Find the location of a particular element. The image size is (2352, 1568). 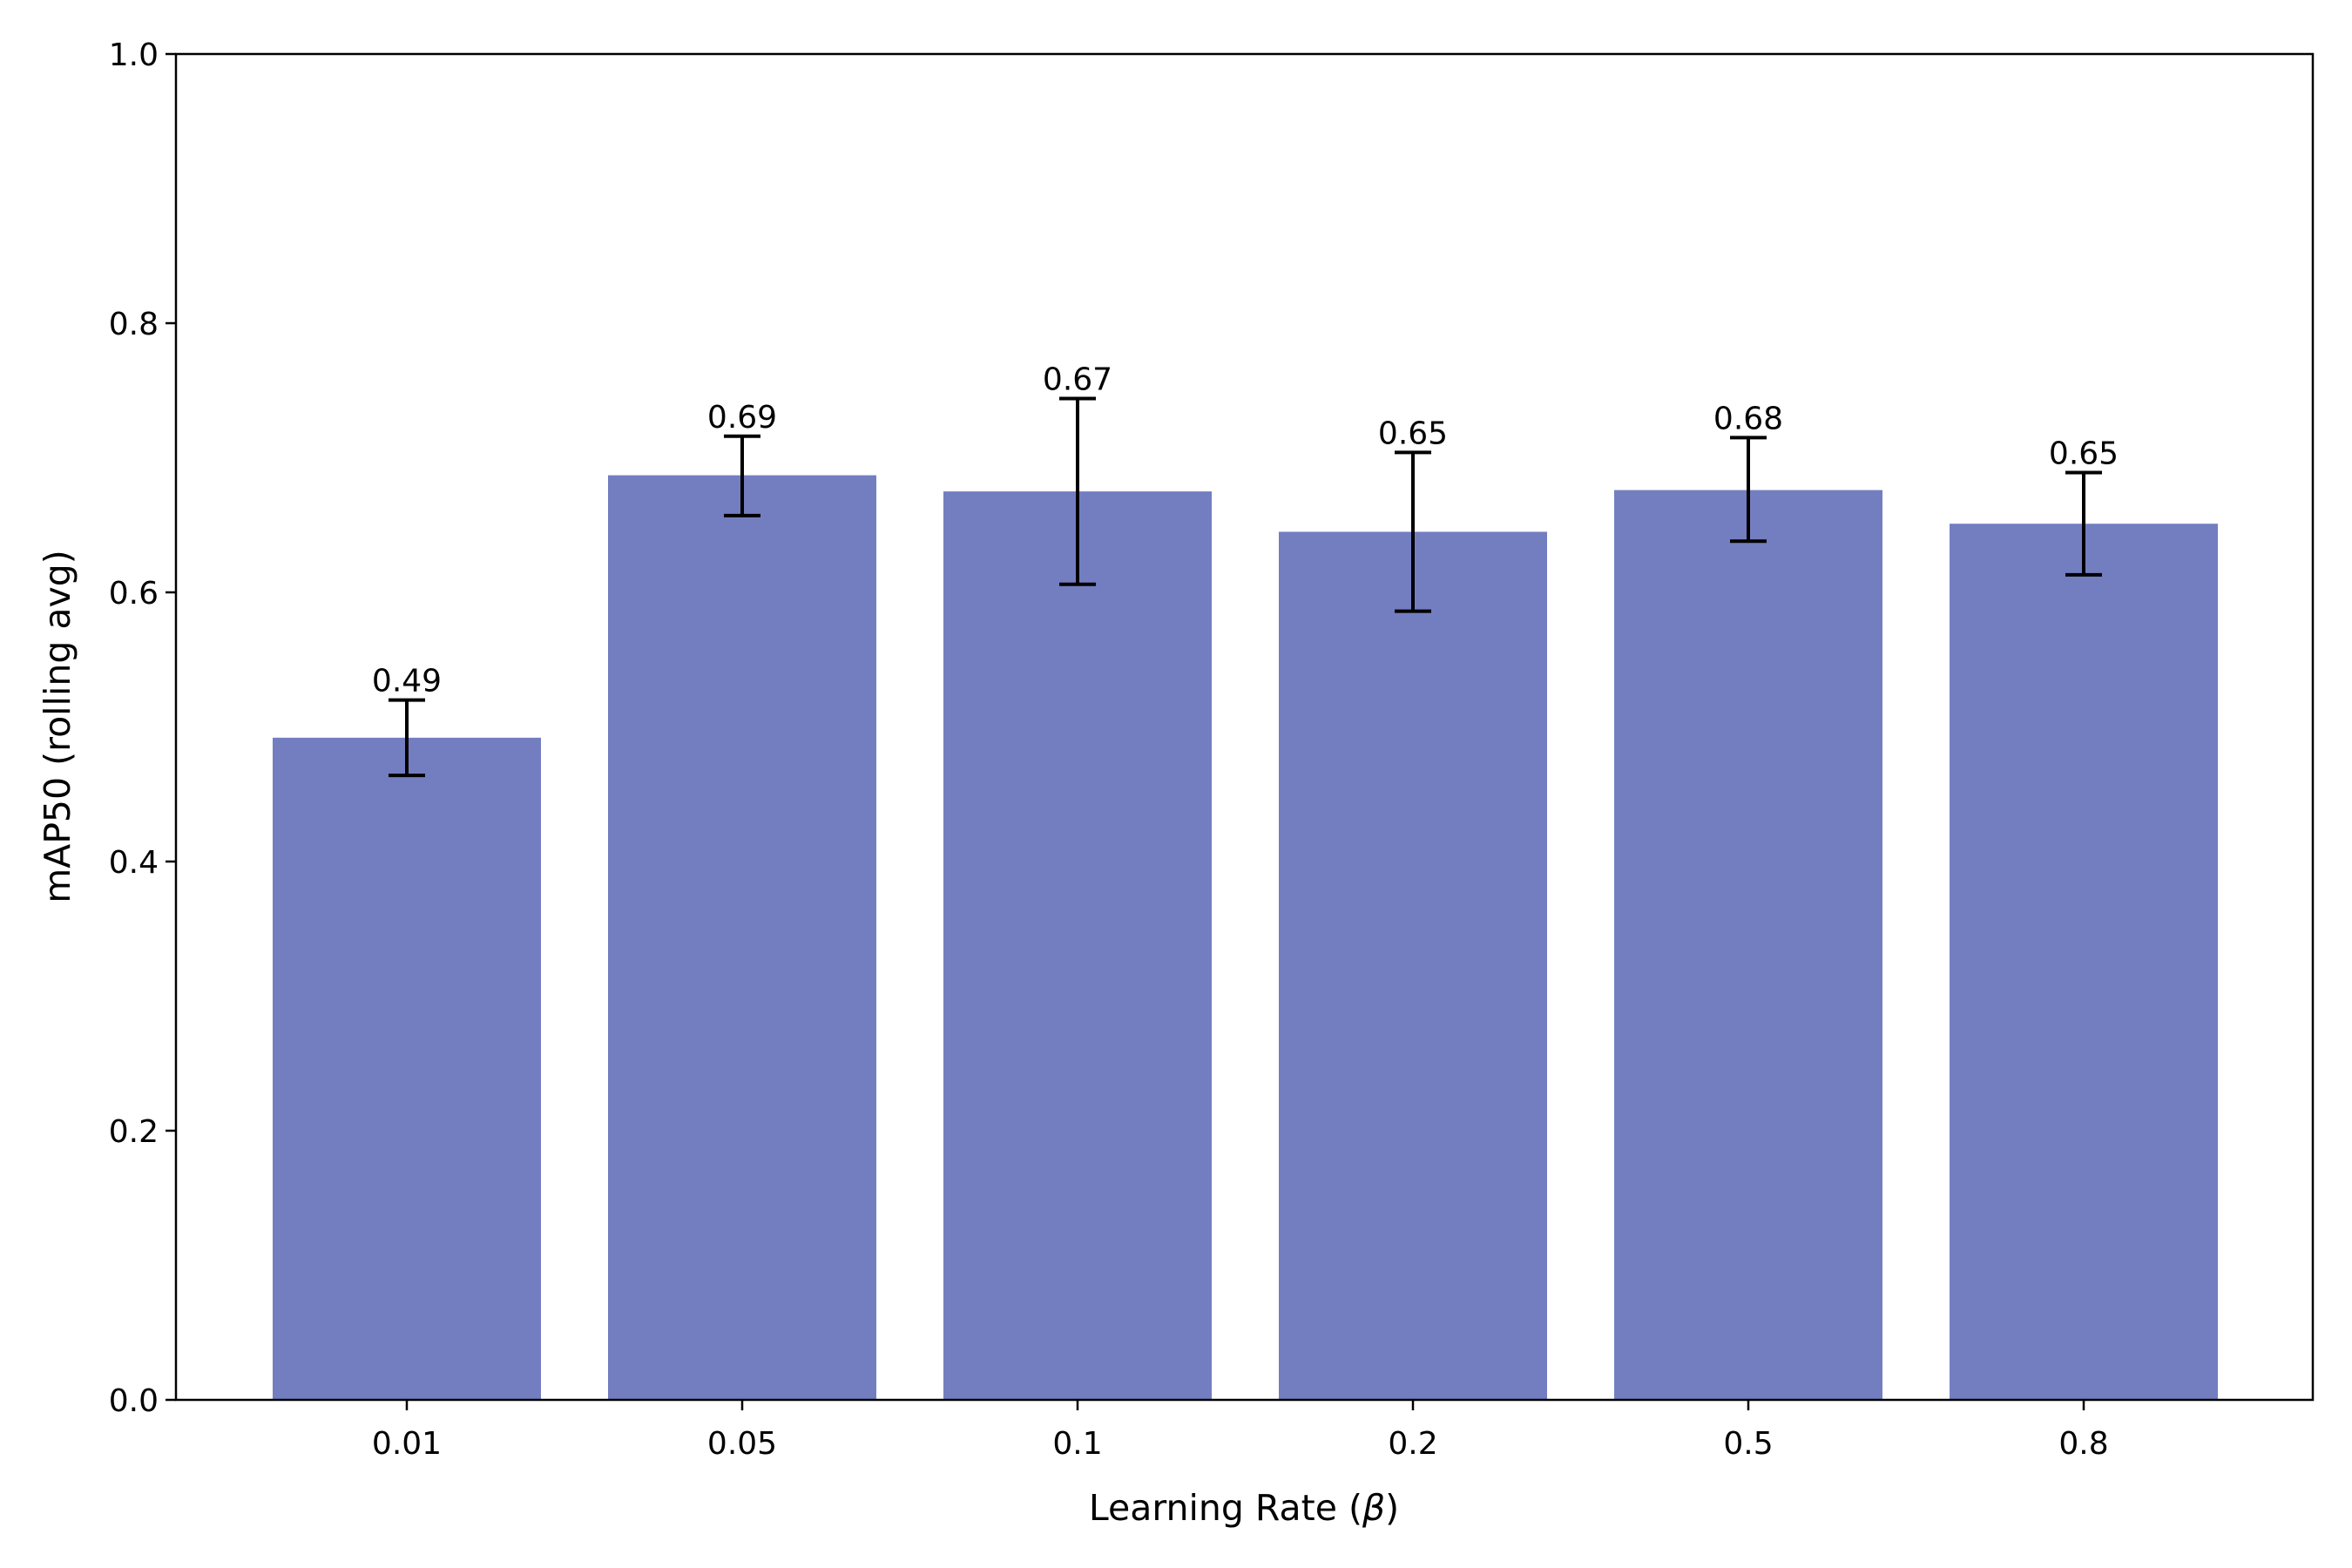

y-axis-ticks: 0.0 0.2 0.4 0.6 0.8 1.0 is located at coordinates (142, 728).